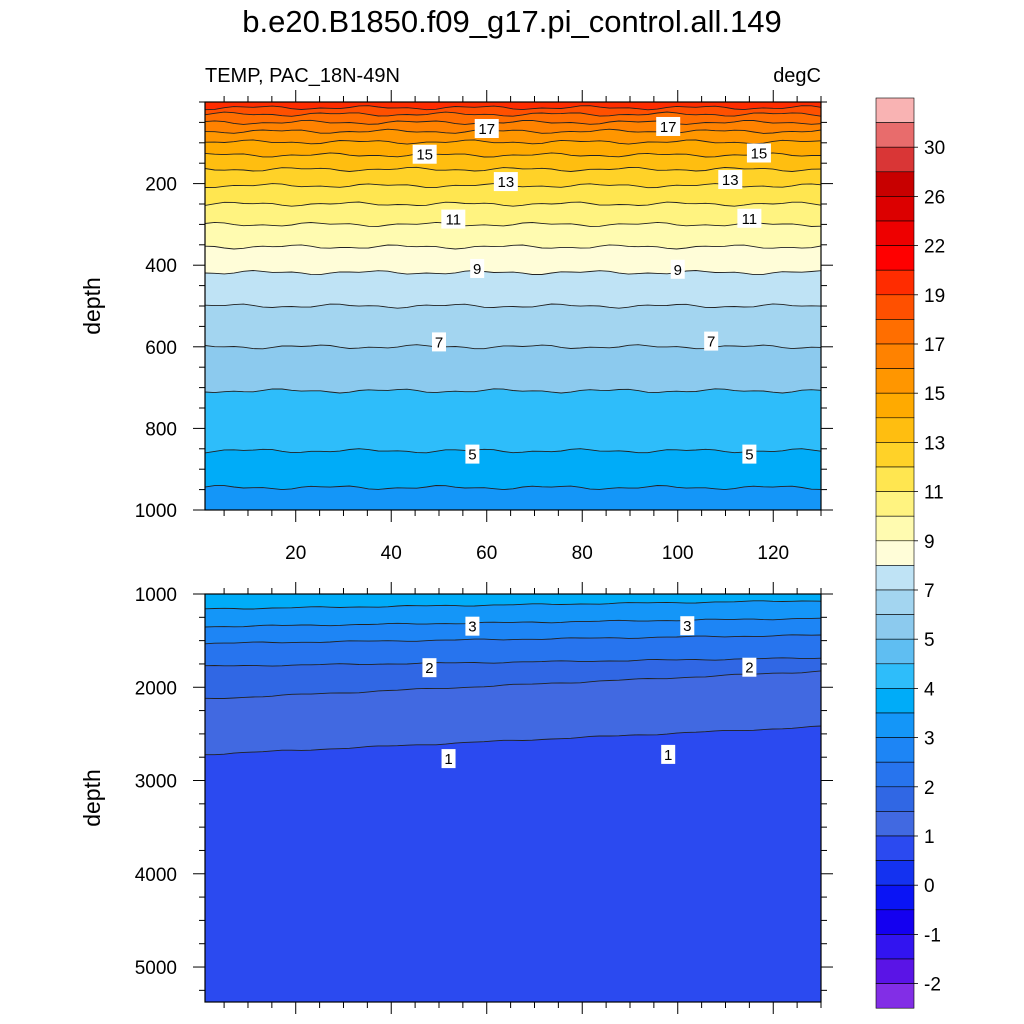 Image resolution: width=1024 pixels, height=1024 pixels. I want to click on contour-band, so click(513, 326).